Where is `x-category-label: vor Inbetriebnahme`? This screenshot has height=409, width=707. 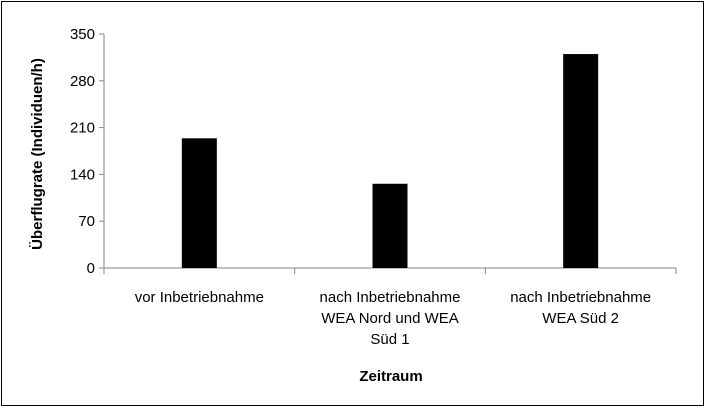
x-category-label: vor Inbetriebnahme is located at coordinates (199, 297).